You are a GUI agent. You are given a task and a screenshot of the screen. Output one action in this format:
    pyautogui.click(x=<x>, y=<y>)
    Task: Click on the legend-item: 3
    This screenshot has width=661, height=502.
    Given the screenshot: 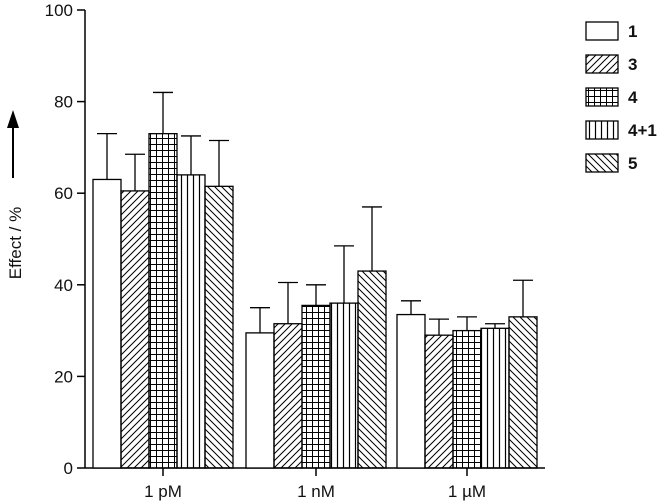 What is the action you would take?
    pyautogui.click(x=611, y=64)
    